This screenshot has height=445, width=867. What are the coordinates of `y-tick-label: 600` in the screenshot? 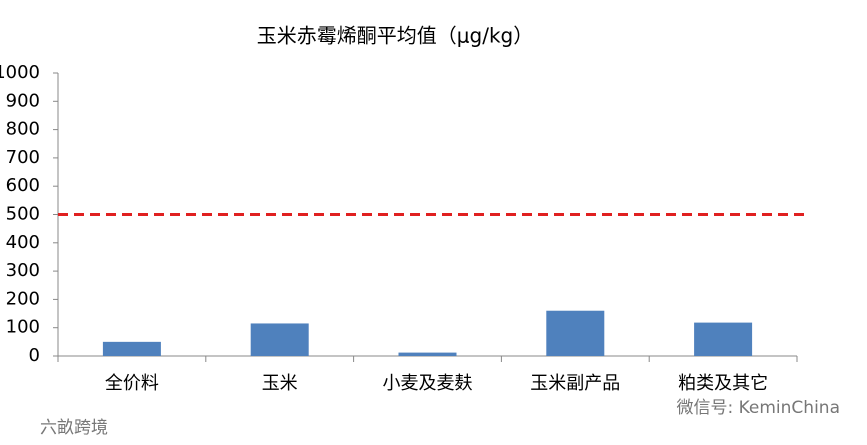 It's located at (23, 185).